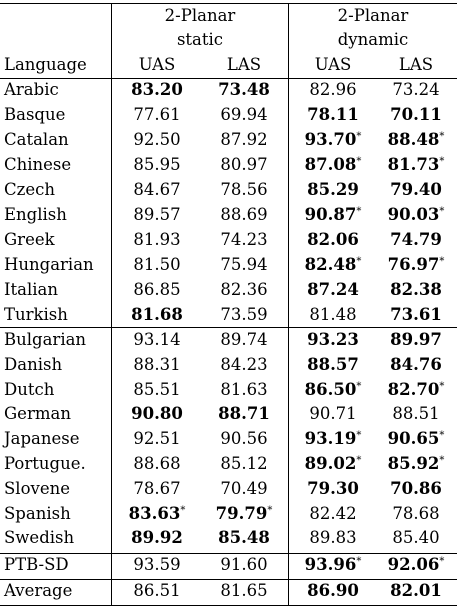 The height and width of the screenshot is (609, 457). I want to click on cell-dynamic-las: 81.73*, so click(416, 165).